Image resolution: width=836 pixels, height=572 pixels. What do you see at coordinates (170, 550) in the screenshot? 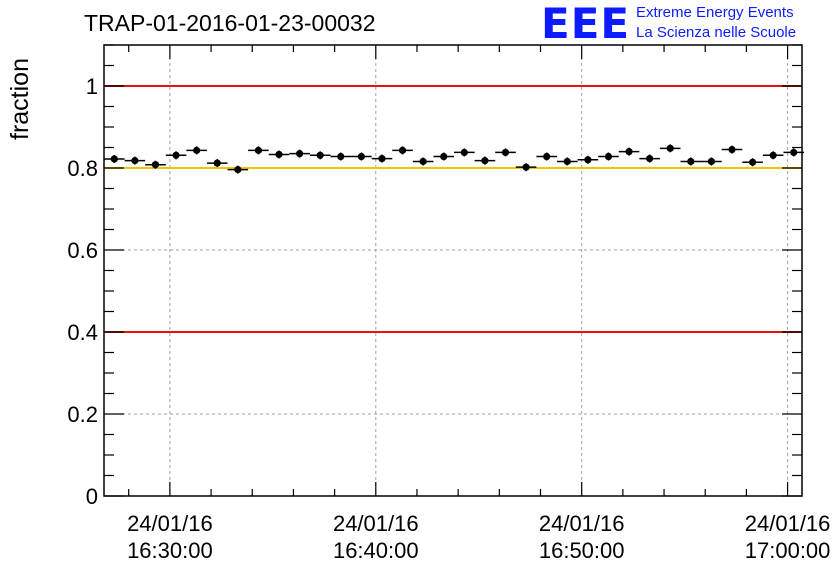
I see `x-tick-label-time: 16:30:00` at bounding box center [170, 550].